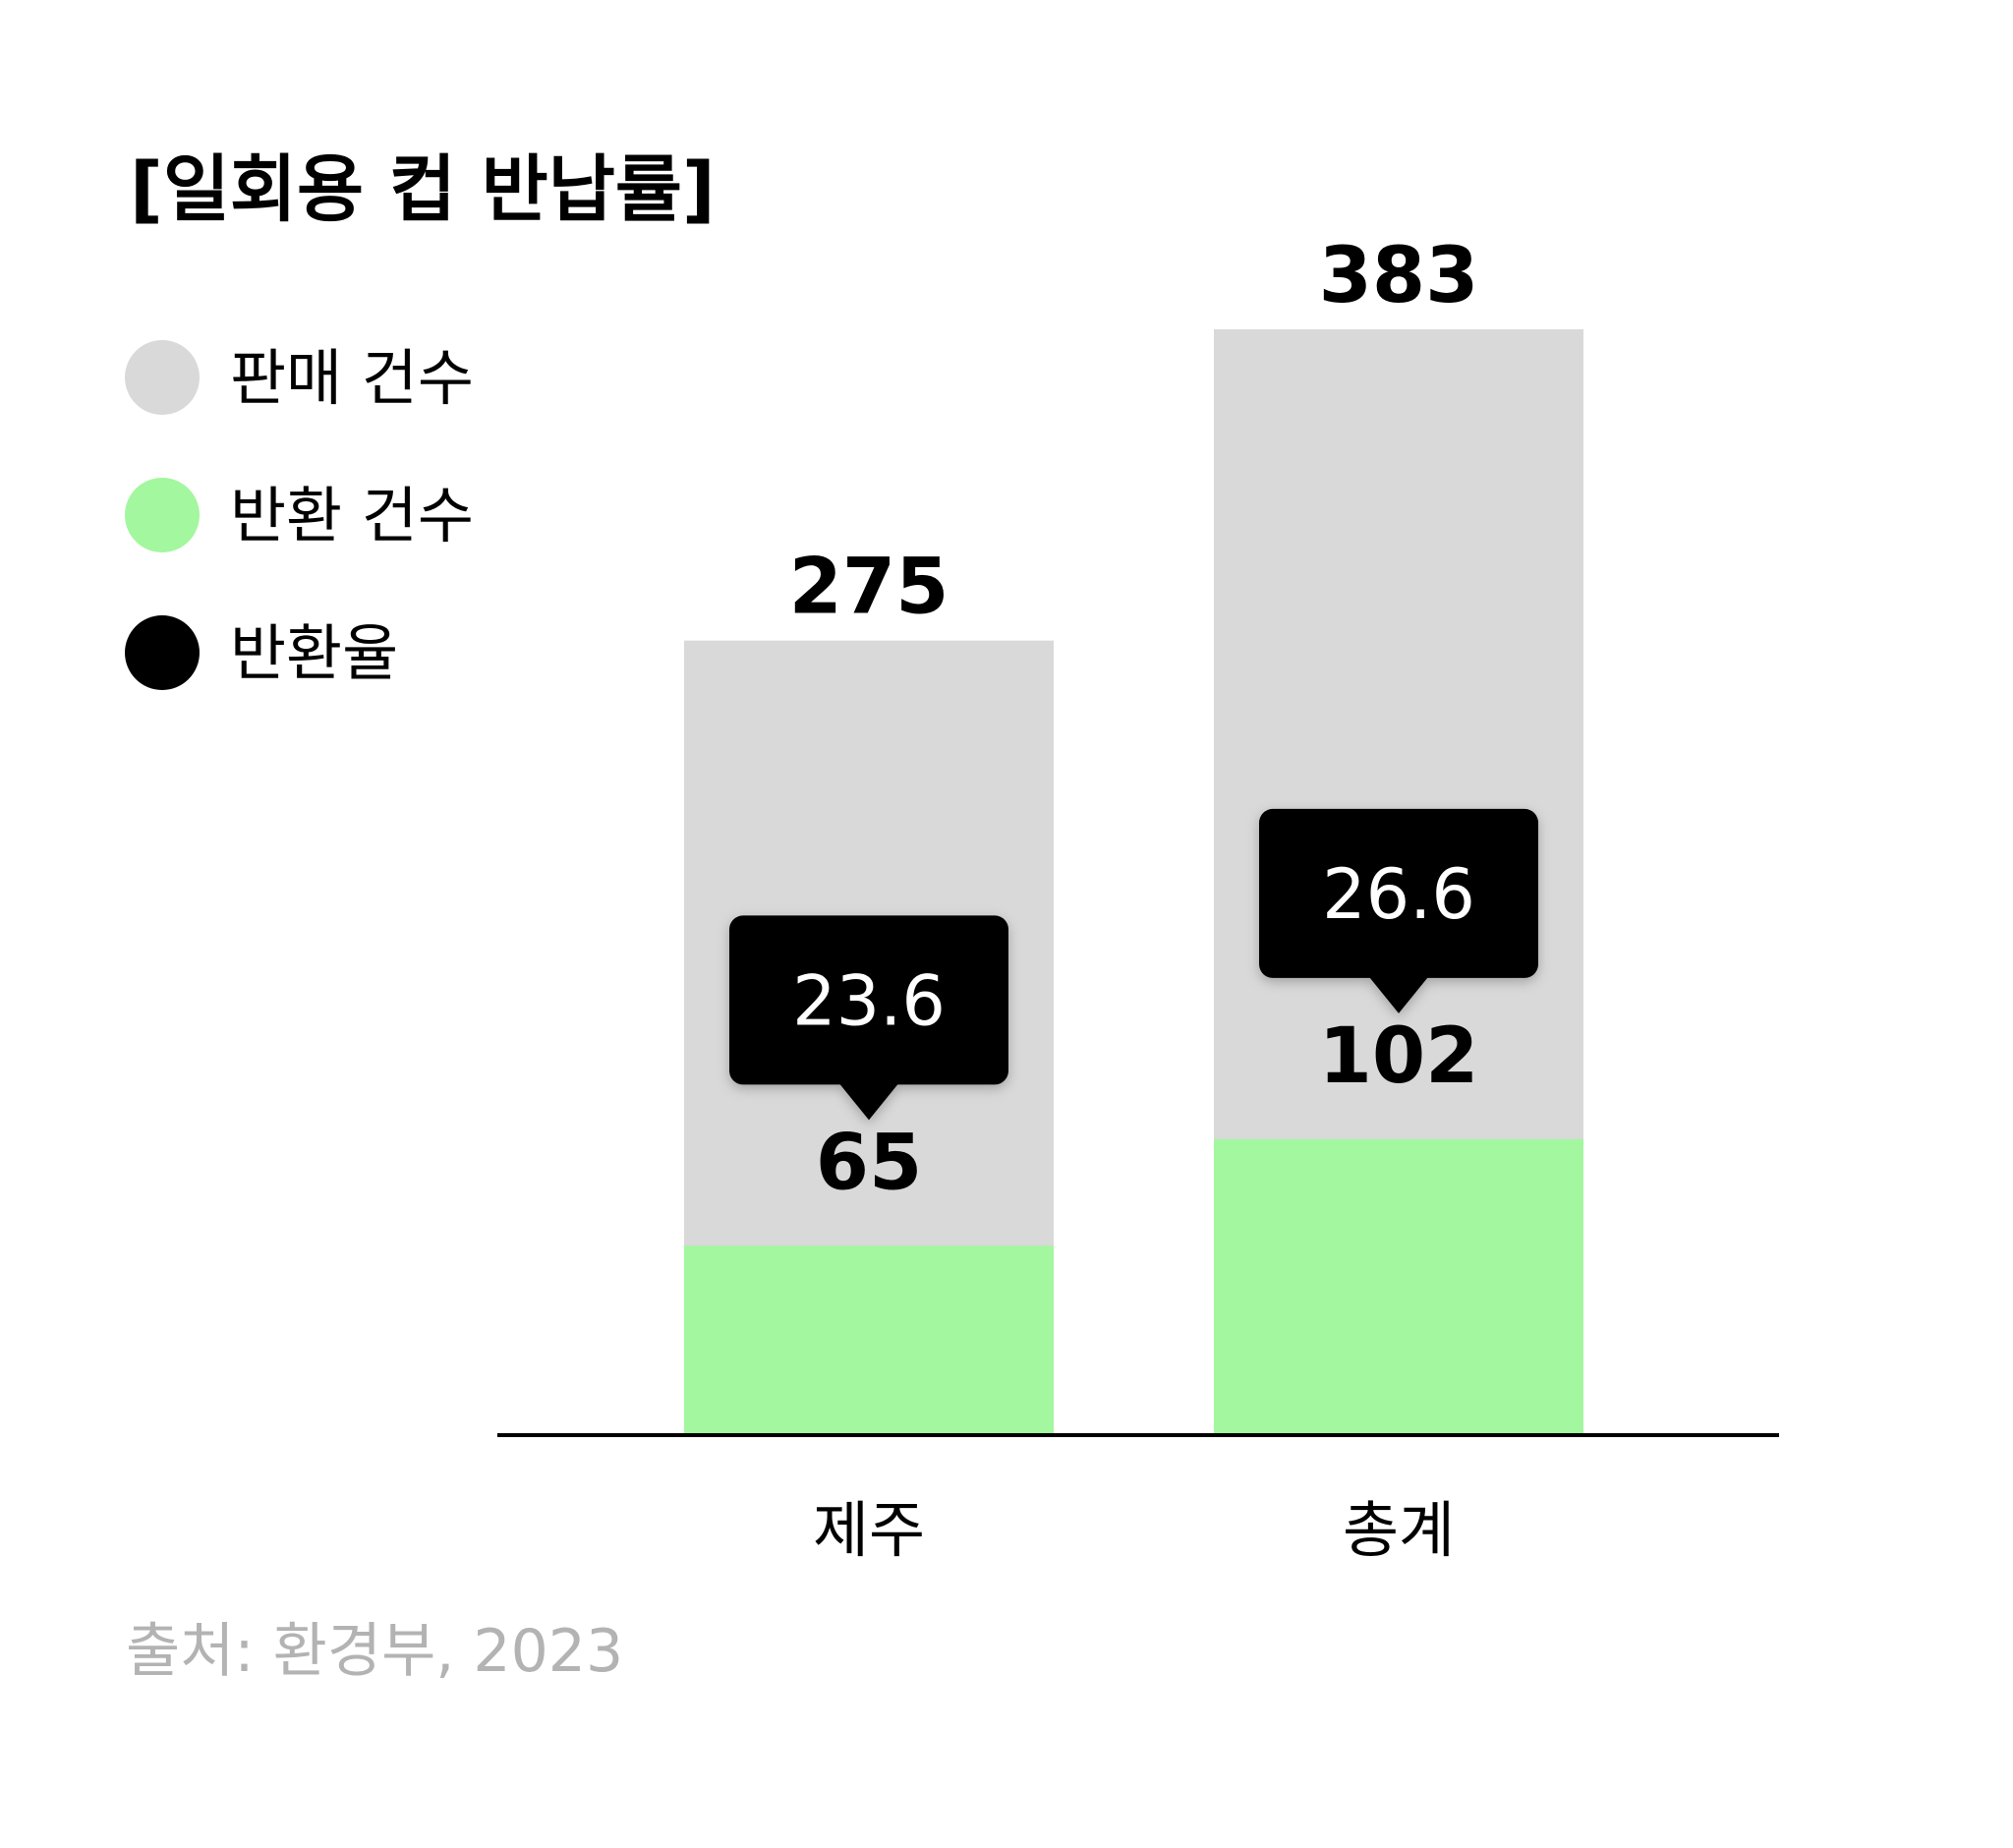 The height and width of the screenshot is (1848, 2013). I want to click on rate-value-label-1: 23.6, so click(869, 1000).